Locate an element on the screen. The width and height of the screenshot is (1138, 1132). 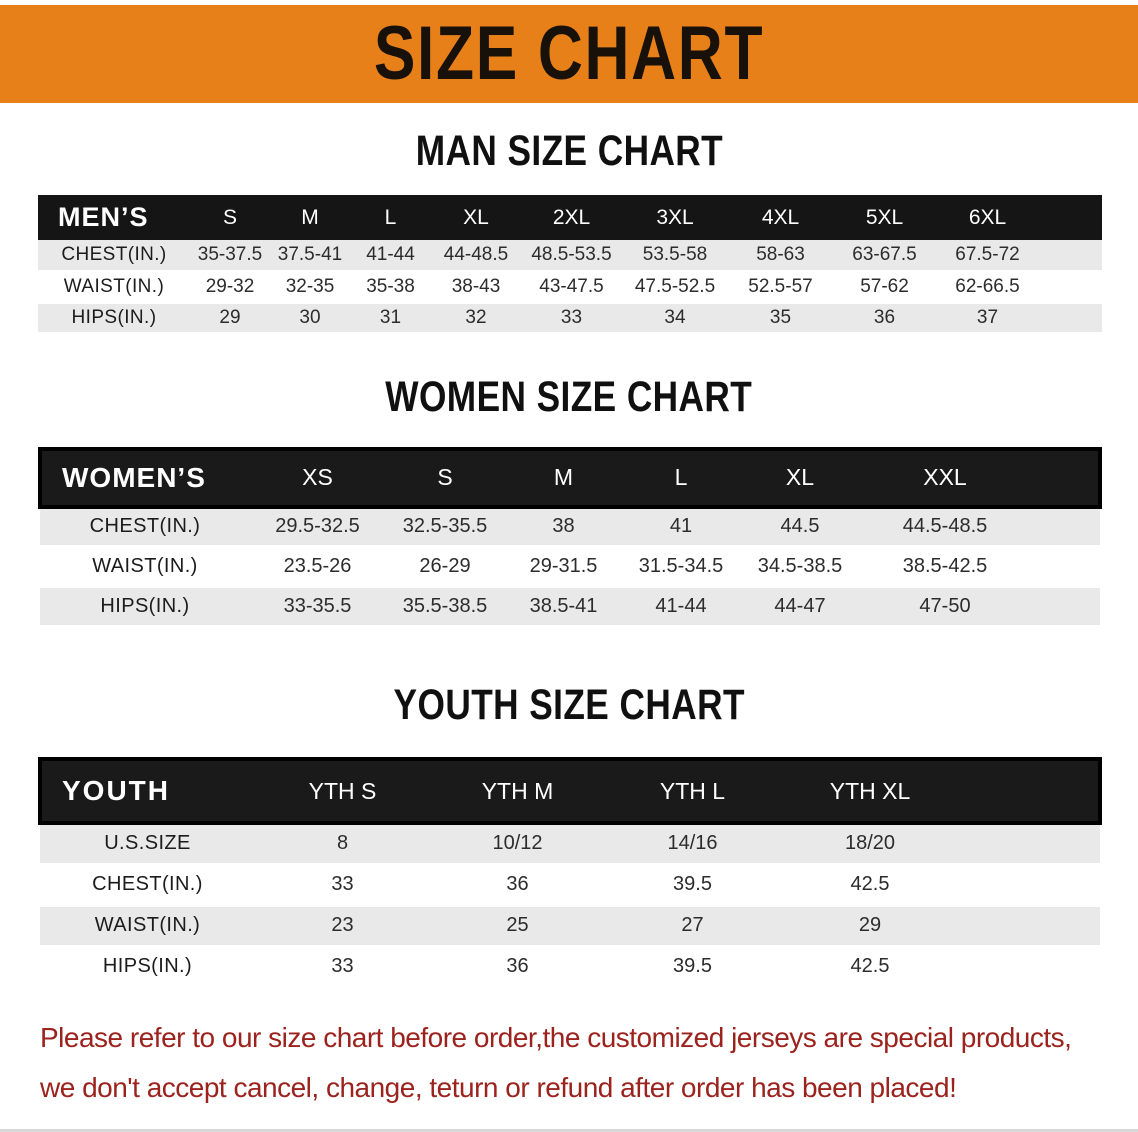
table-title-cell: YOUTH is located at coordinates (146, 791).